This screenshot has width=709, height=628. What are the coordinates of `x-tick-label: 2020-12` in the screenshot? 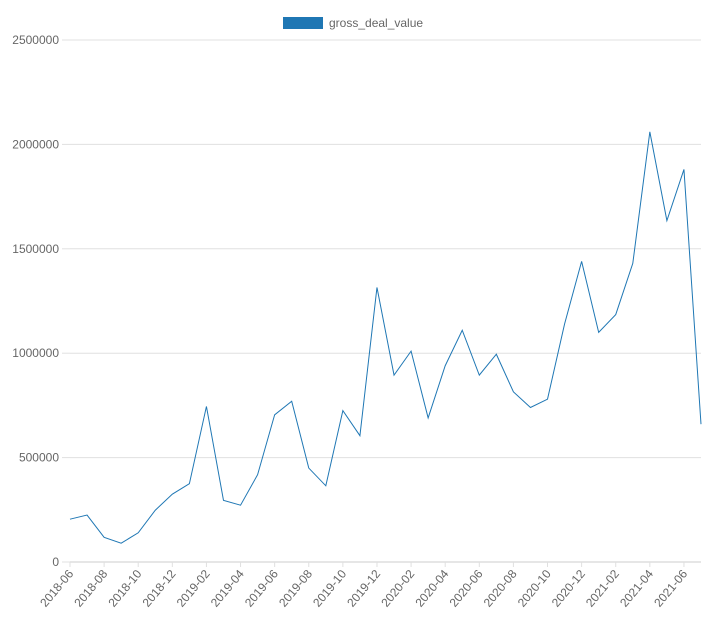 It's located at (568, 588).